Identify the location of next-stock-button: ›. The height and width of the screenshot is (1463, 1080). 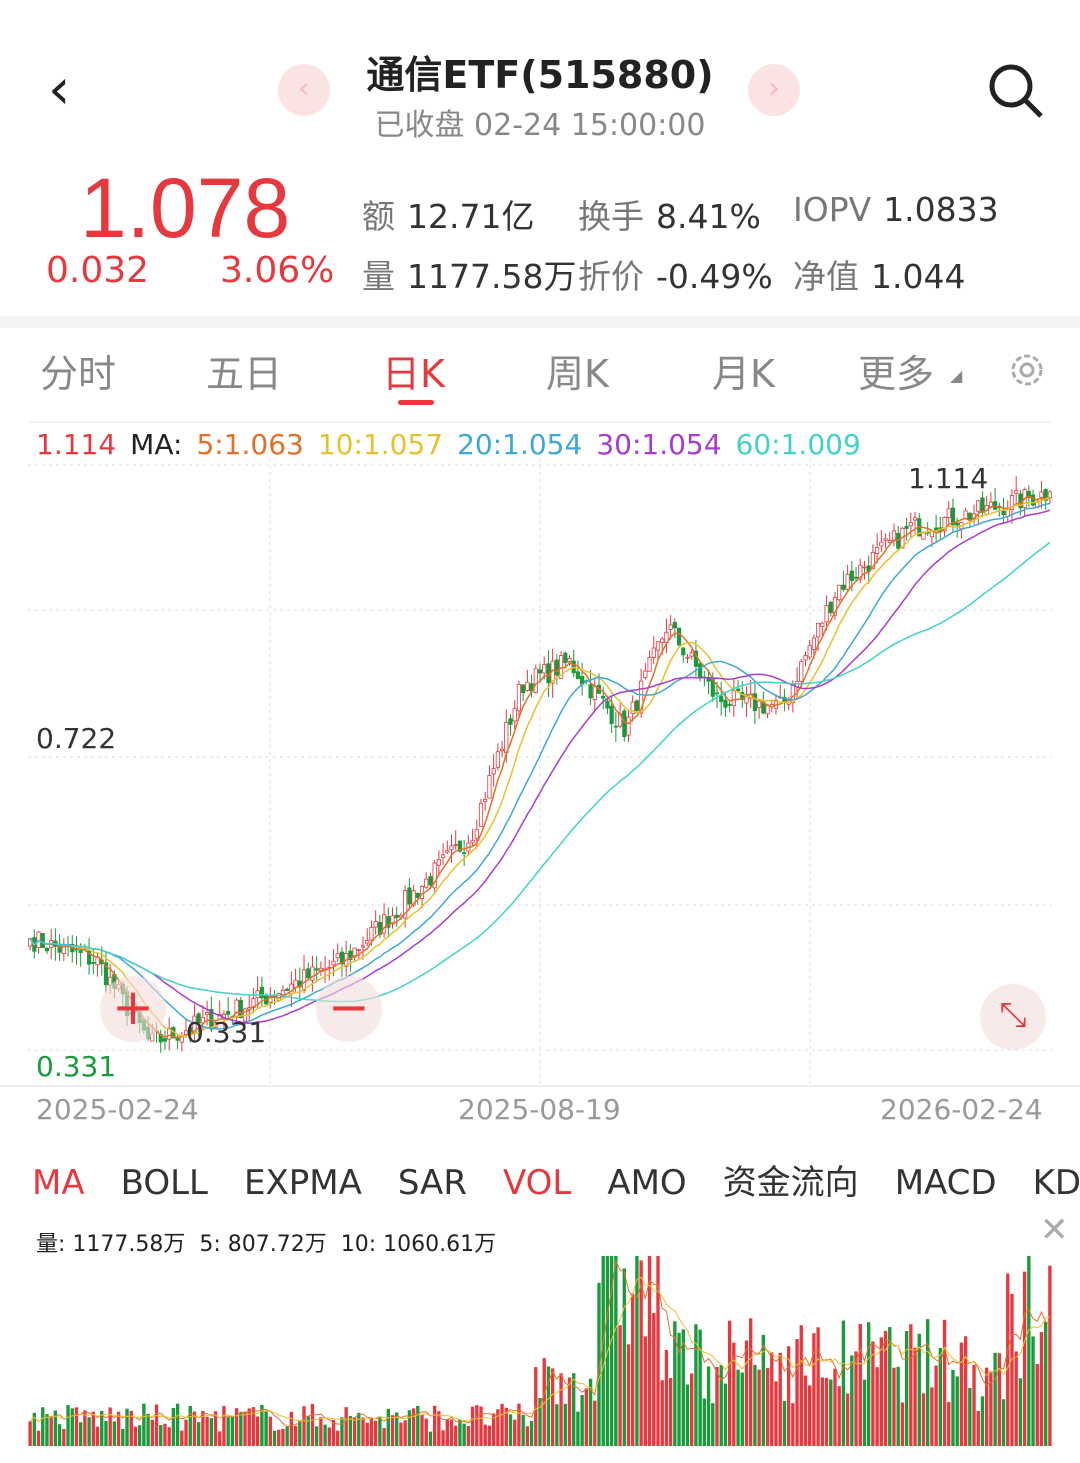
(774, 90).